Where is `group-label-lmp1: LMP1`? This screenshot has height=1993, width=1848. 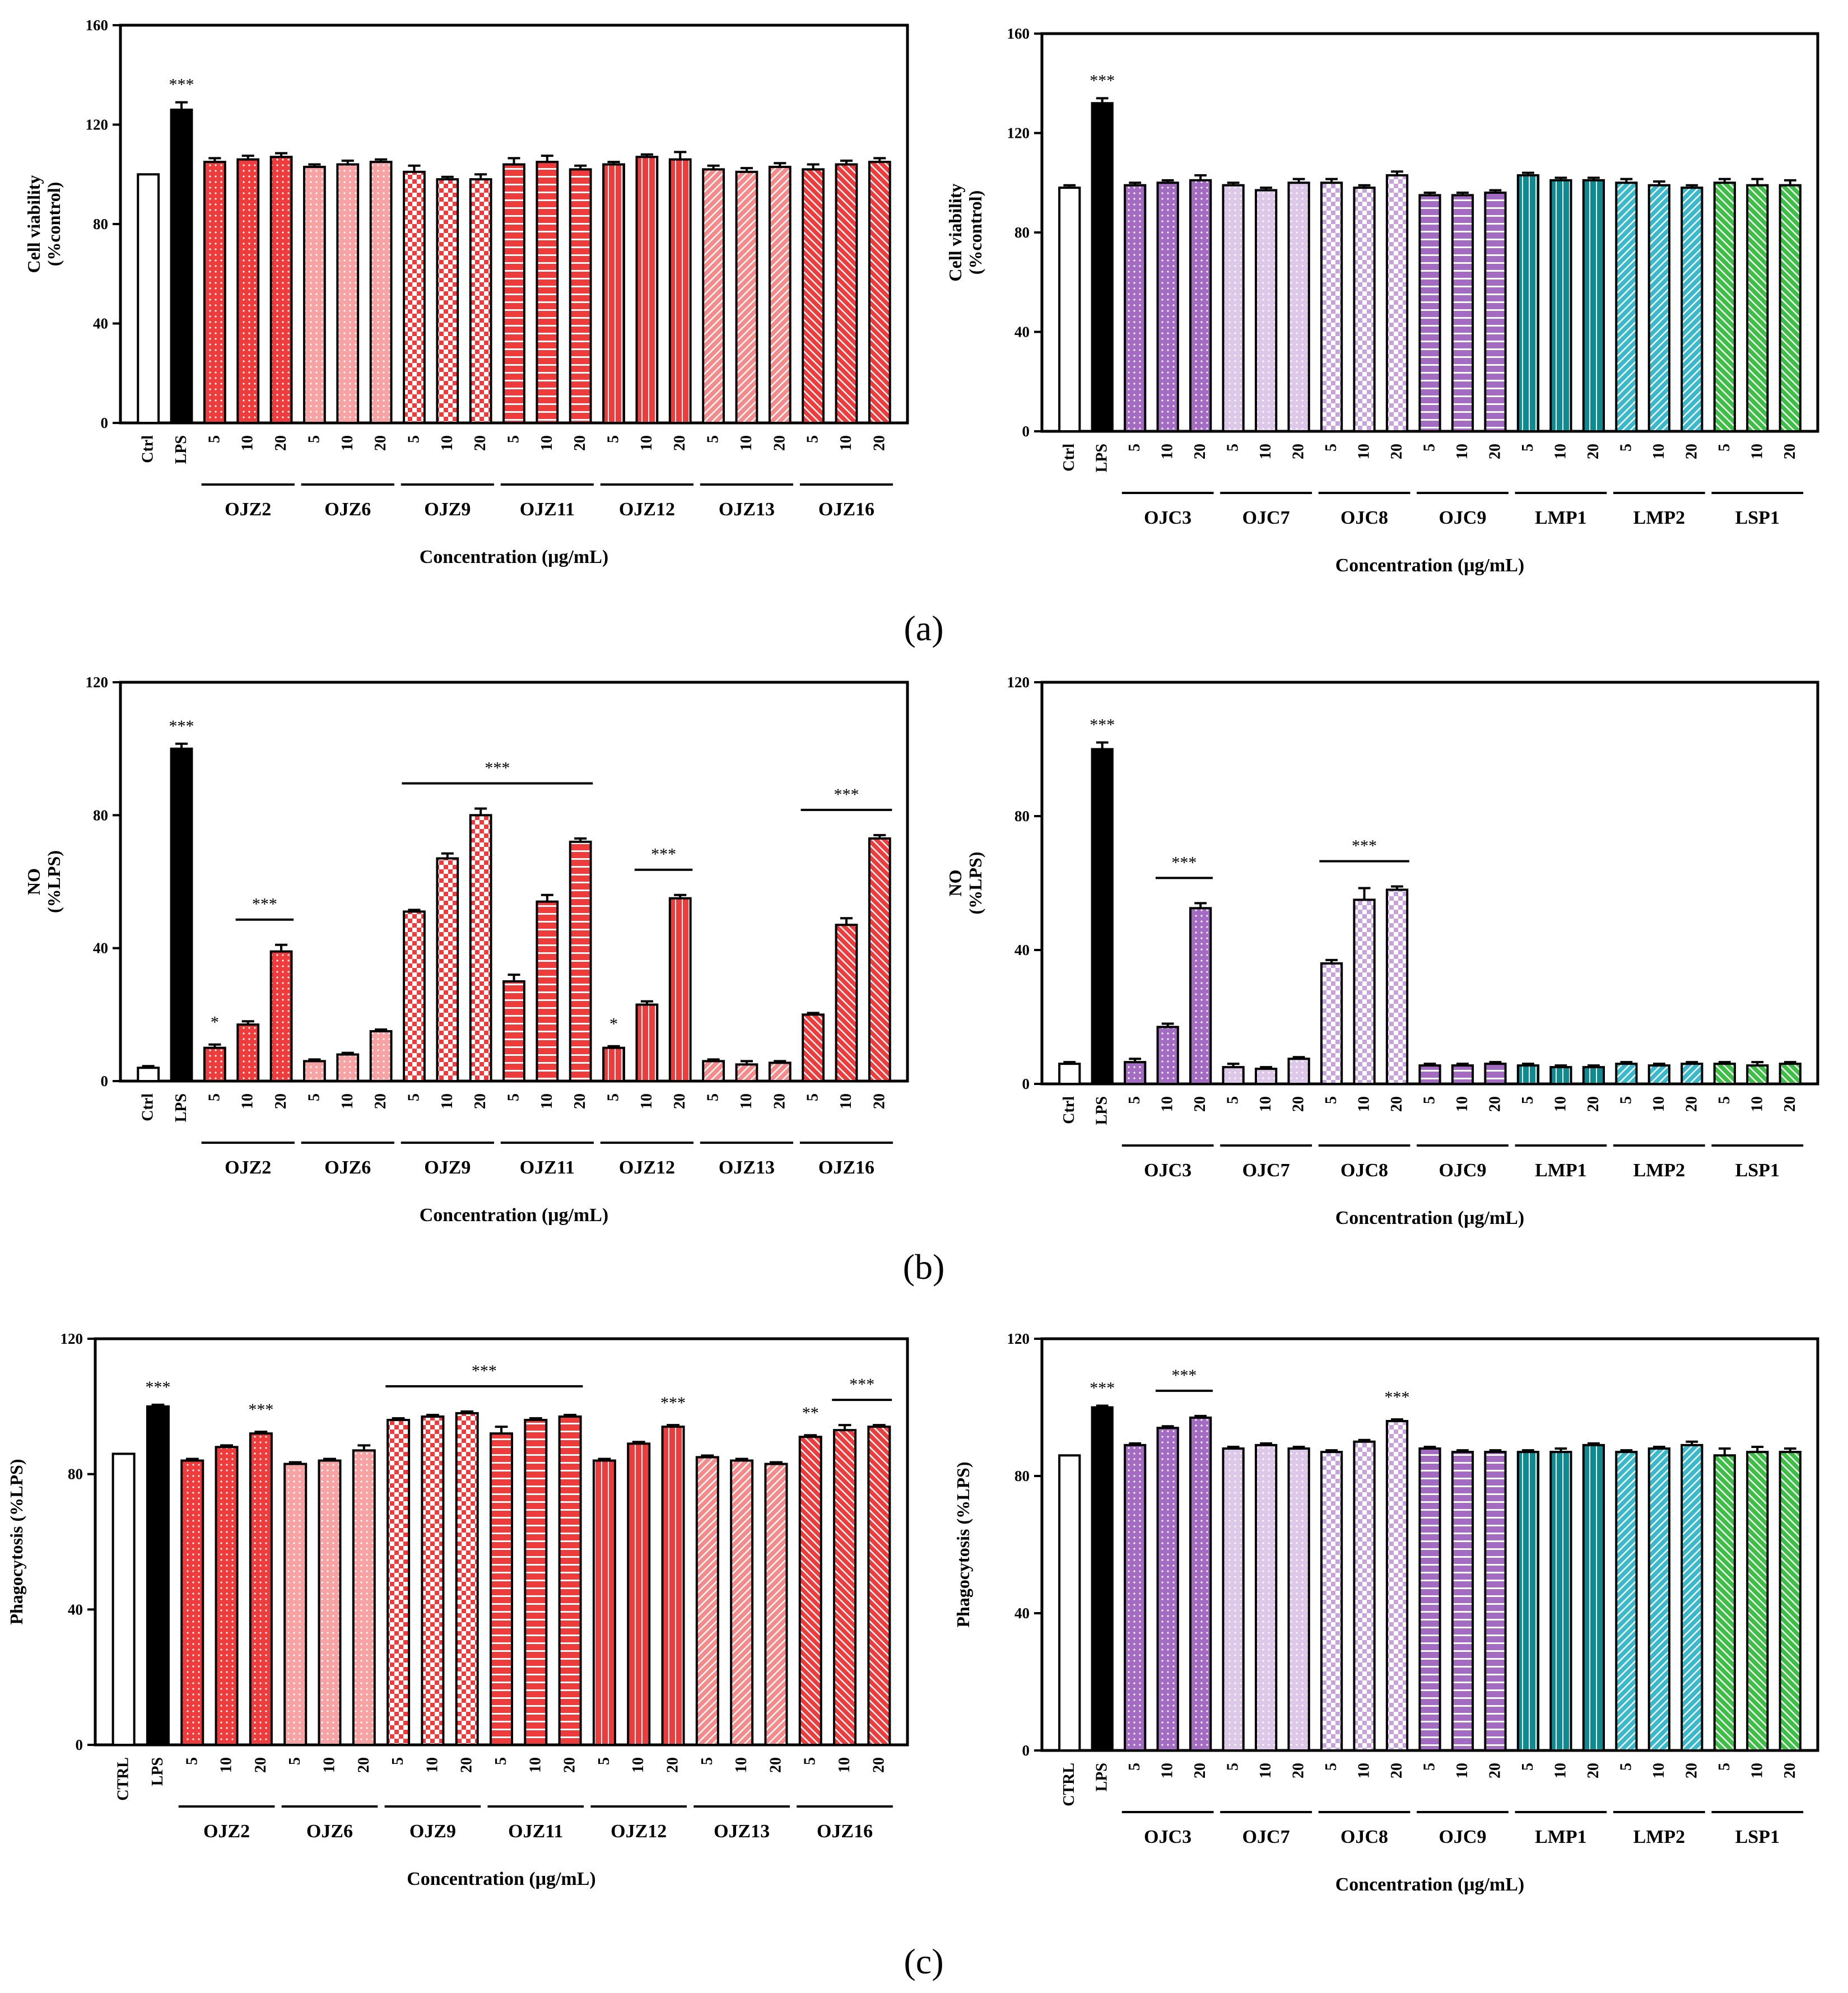 group-label-lmp1: LMP1 is located at coordinates (1561, 517).